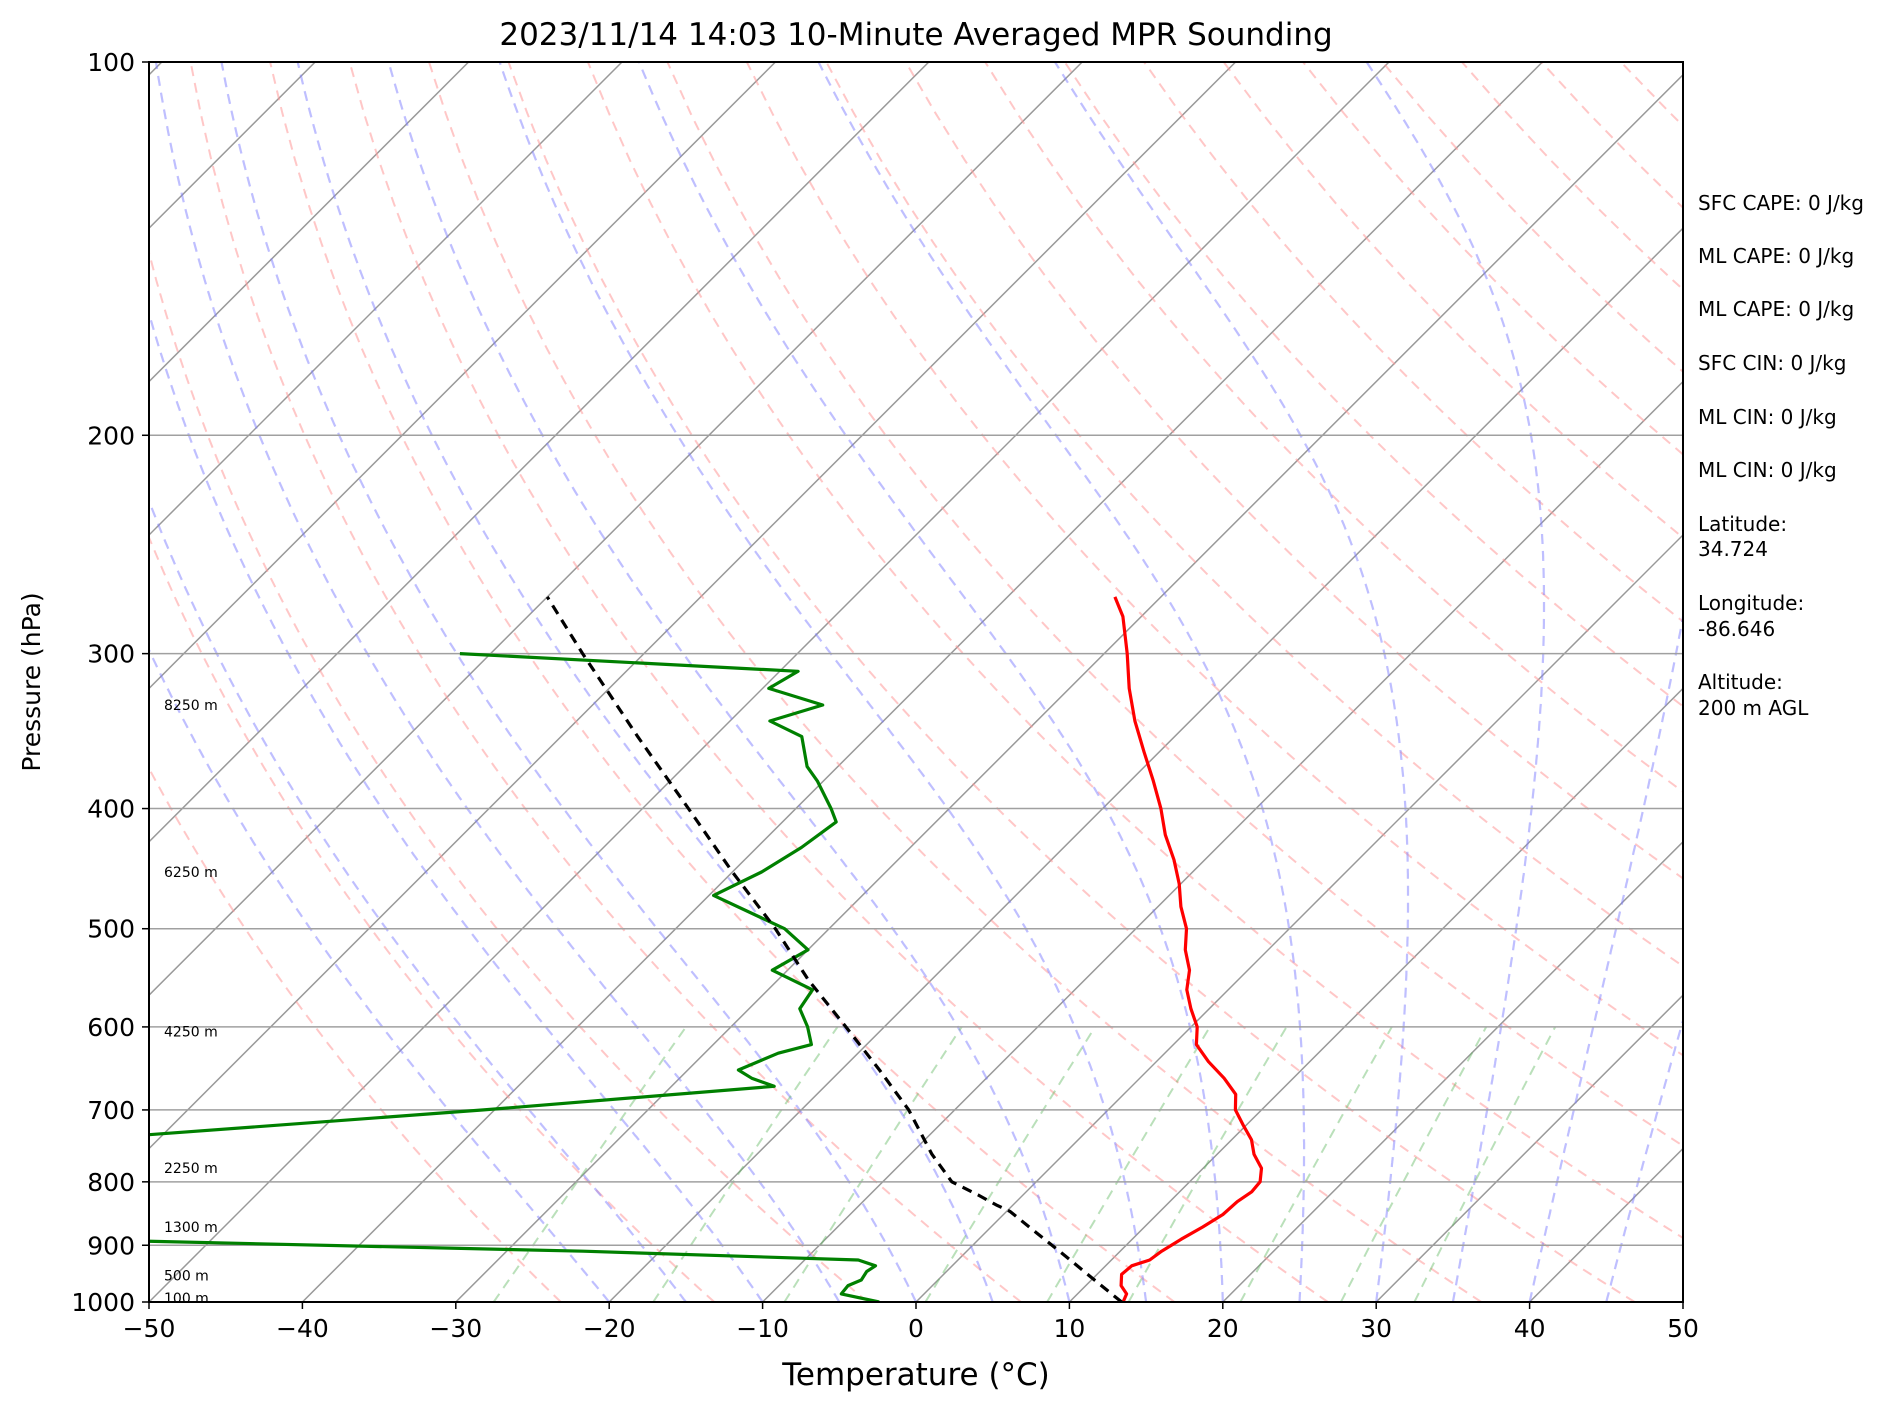 The image size is (1893, 1406). I want to click on ml-cin-text-2: ML CIN: 0 J/kg, so click(1767, 470).